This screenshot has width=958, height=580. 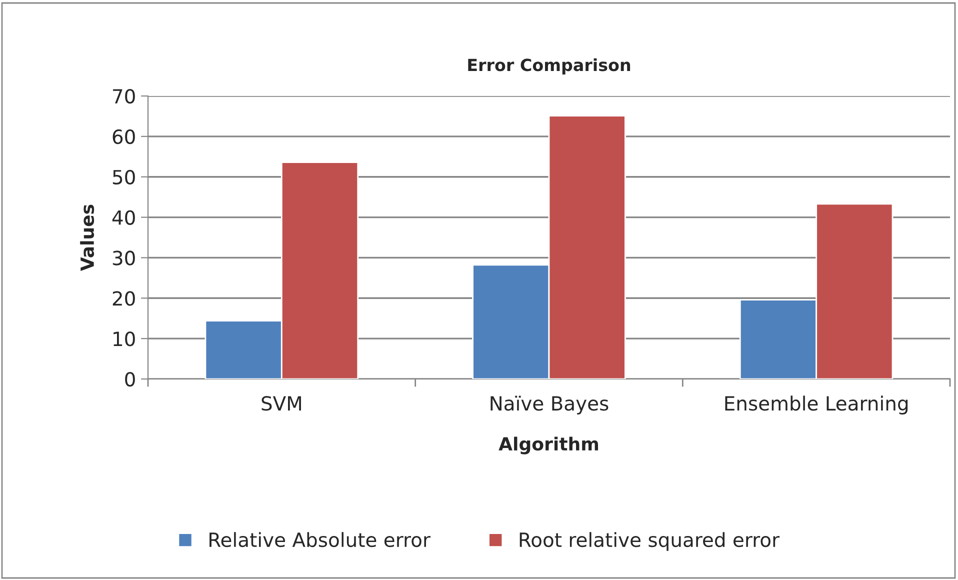 What do you see at coordinates (548, 445) in the screenshot?
I see `x-axis-title: Algorithm` at bounding box center [548, 445].